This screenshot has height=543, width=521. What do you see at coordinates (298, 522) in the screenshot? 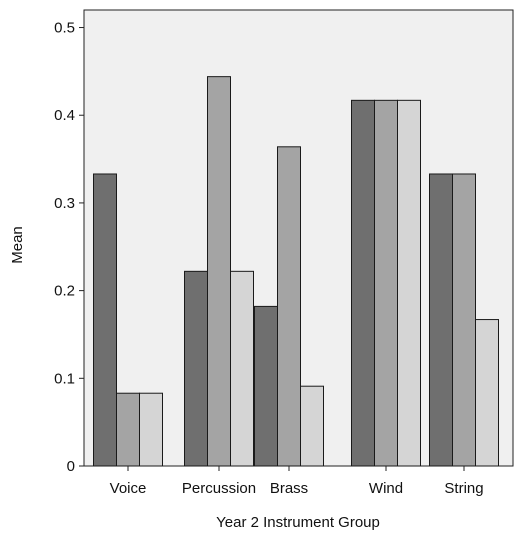
I see `x-axis-label: Year 2 Instrument Group` at bounding box center [298, 522].